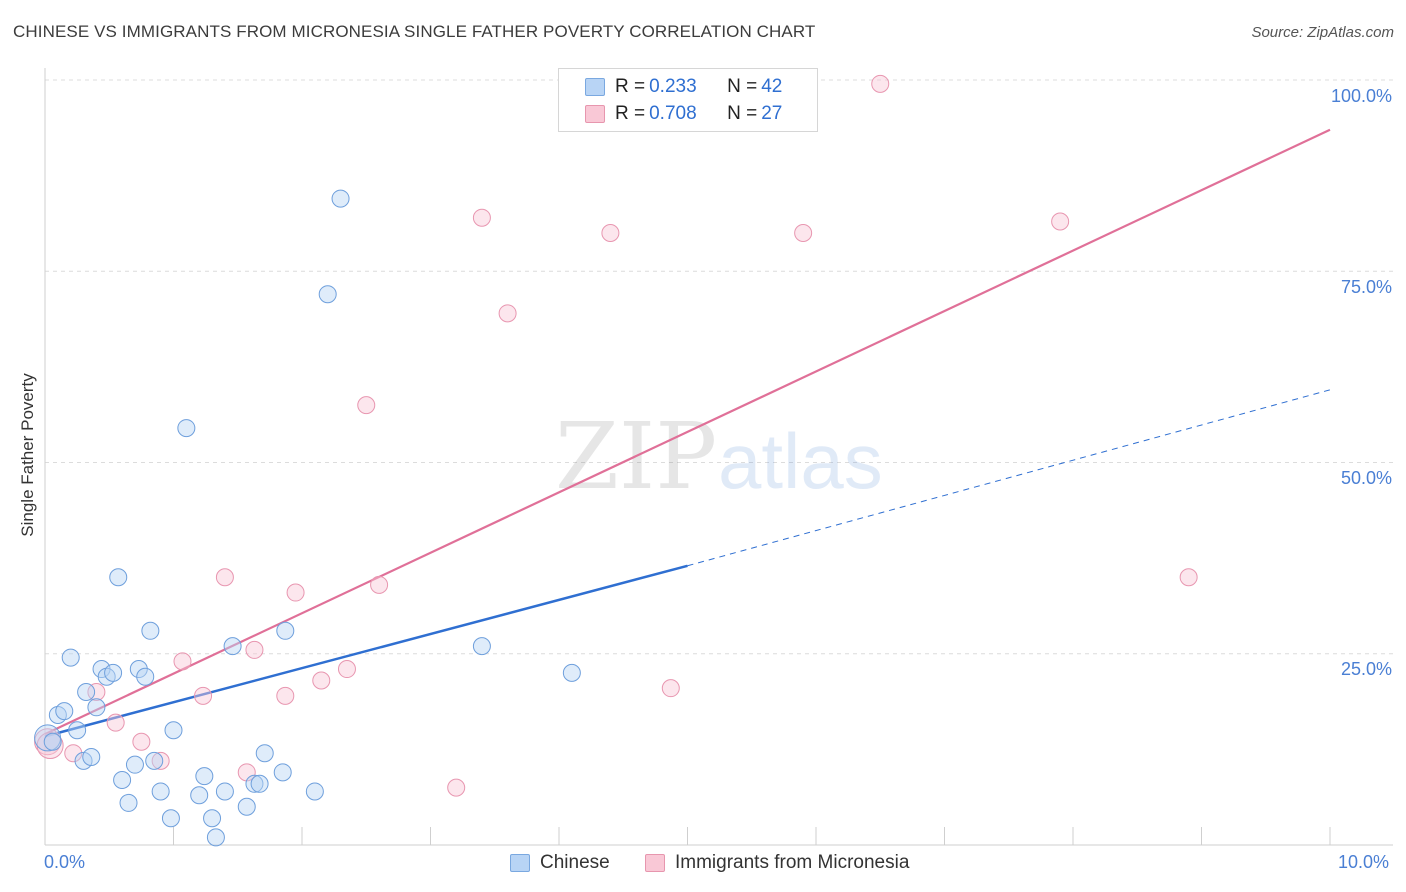 The height and width of the screenshot is (892, 1406). What do you see at coordinates (1361, 96) in the screenshot?
I see `y-tick-100: 100.0%` at bounding box center [1361, 96].